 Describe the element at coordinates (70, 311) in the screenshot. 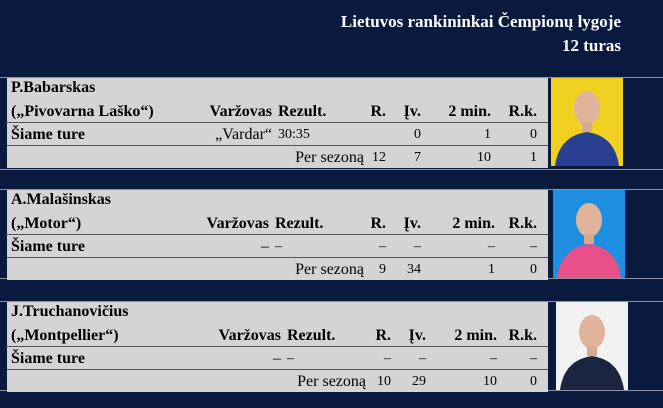

I see `player-name: J.Truchanovičius` at that location.